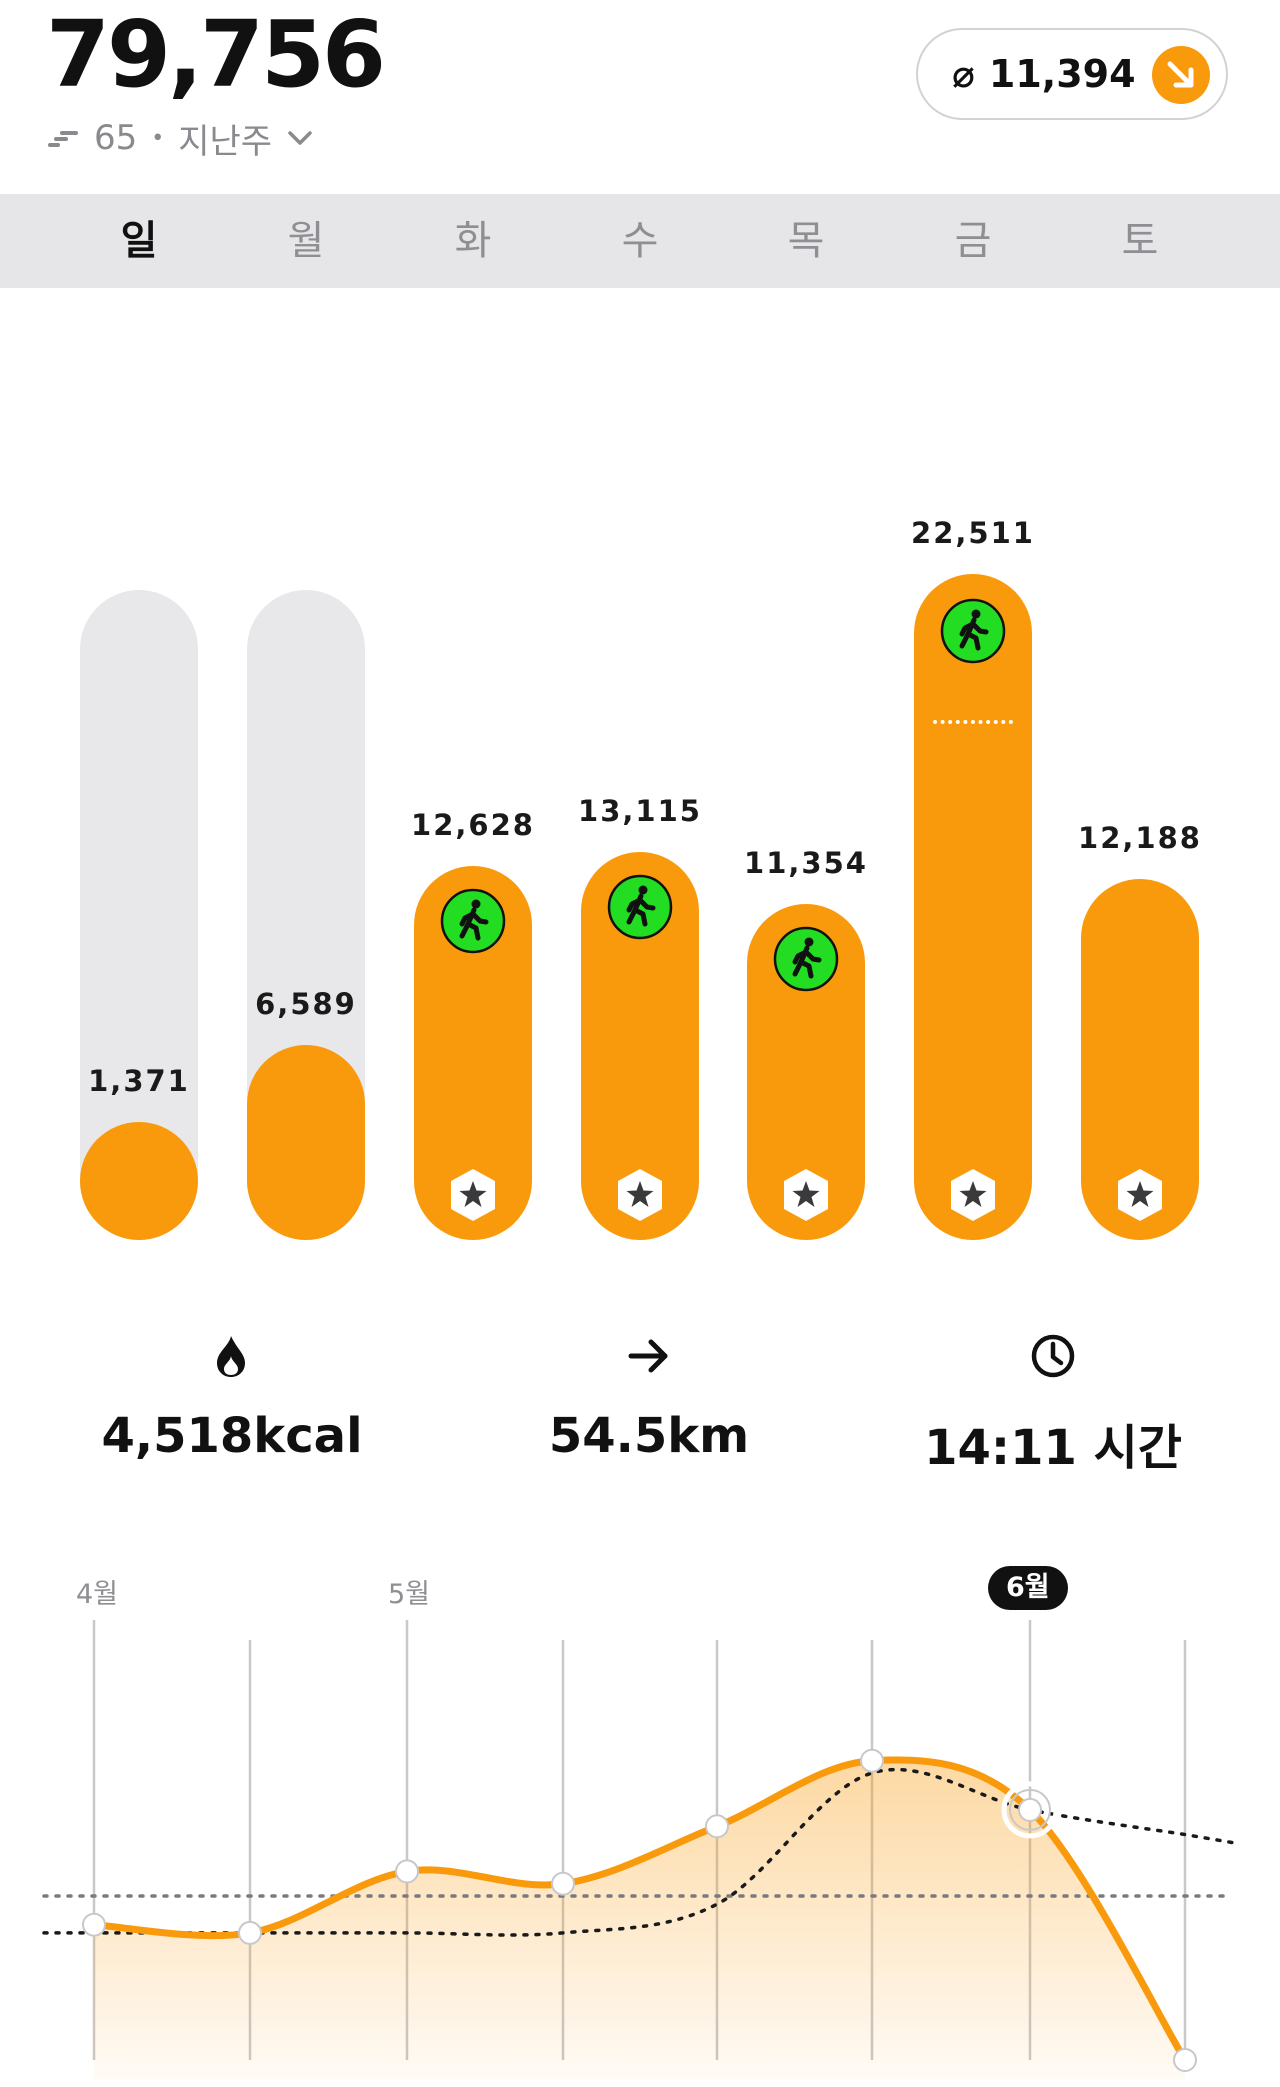 Image resolution: width=1280 pixels, height=2087 pixels. What do you see at coordinates (216, 54) in the screenshot?
I see `weekly-total-steps: 79,756` at bounding box center [216, 54].